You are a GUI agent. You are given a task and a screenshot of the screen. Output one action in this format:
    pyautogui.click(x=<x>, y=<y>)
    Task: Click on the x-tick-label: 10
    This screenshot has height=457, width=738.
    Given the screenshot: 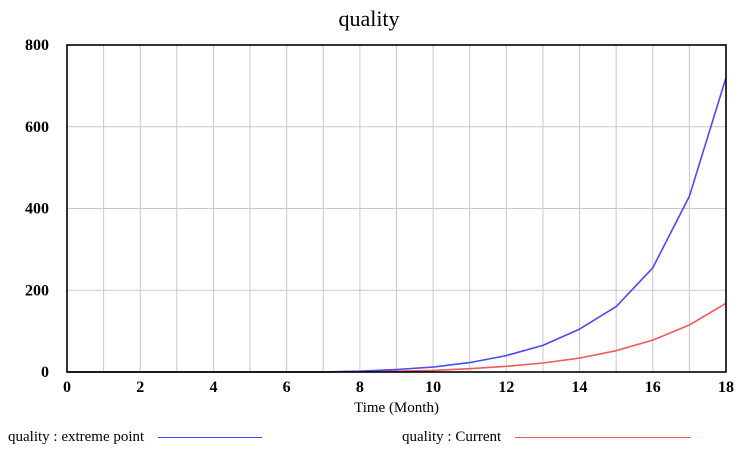 What is the action you would take?
    pyautogui.click(x=433, y=387)
    